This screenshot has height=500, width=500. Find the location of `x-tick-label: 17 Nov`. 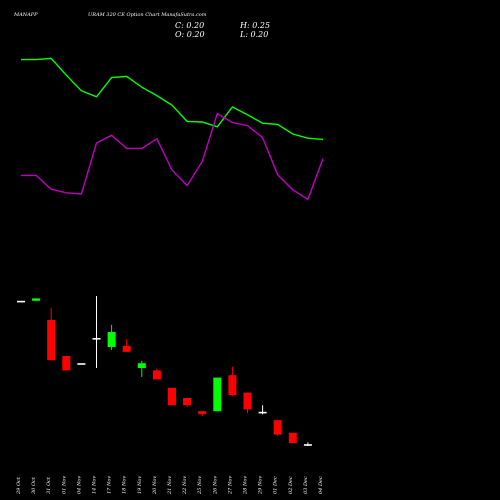

x-tick-label: 17 Nov is located at coordinates (110, 485).